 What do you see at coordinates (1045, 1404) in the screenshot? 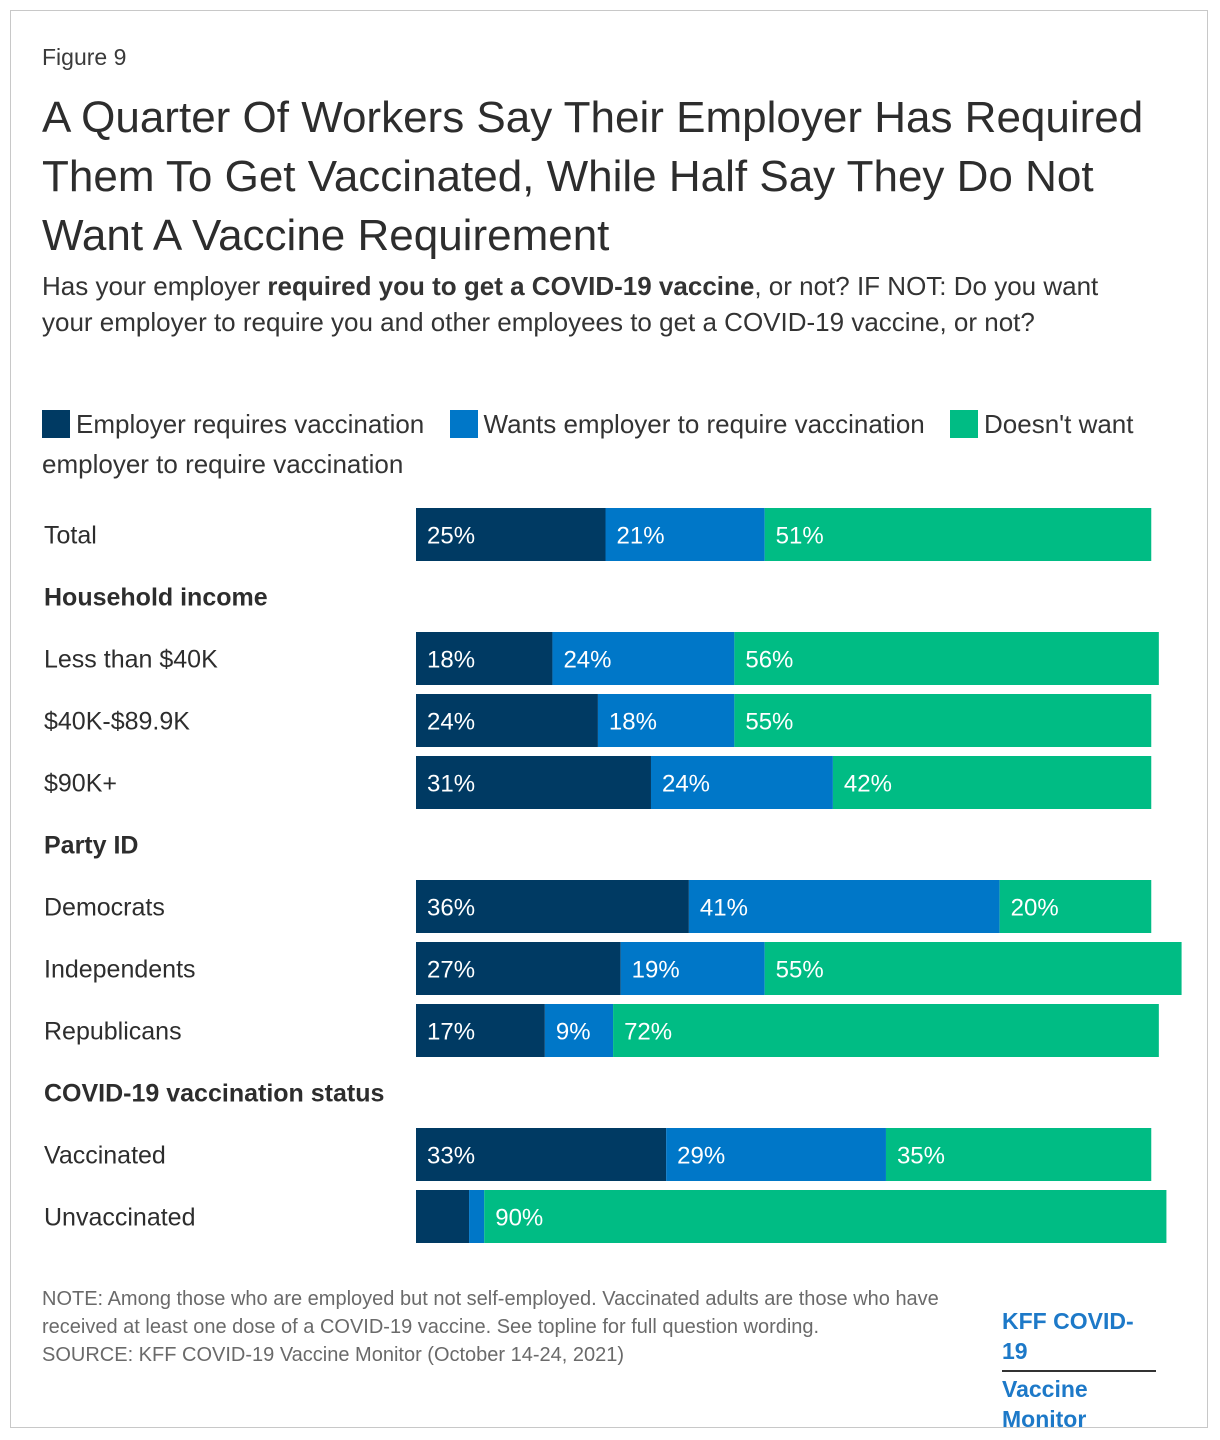
I see `logo-line-2: Vaccine Monitor` at bounding box center [1045, 1404].